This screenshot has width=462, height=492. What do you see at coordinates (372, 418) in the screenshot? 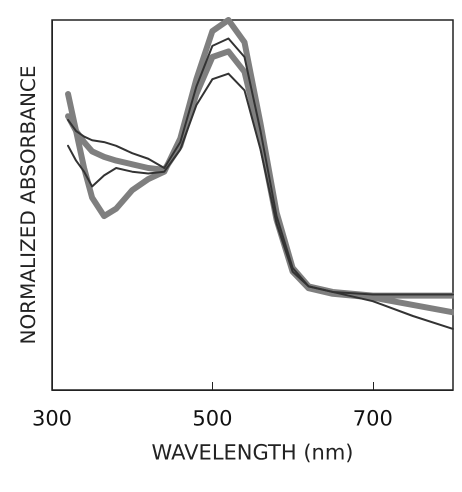
I see `x-tick-label: 700` at bounding box center [372, 418].